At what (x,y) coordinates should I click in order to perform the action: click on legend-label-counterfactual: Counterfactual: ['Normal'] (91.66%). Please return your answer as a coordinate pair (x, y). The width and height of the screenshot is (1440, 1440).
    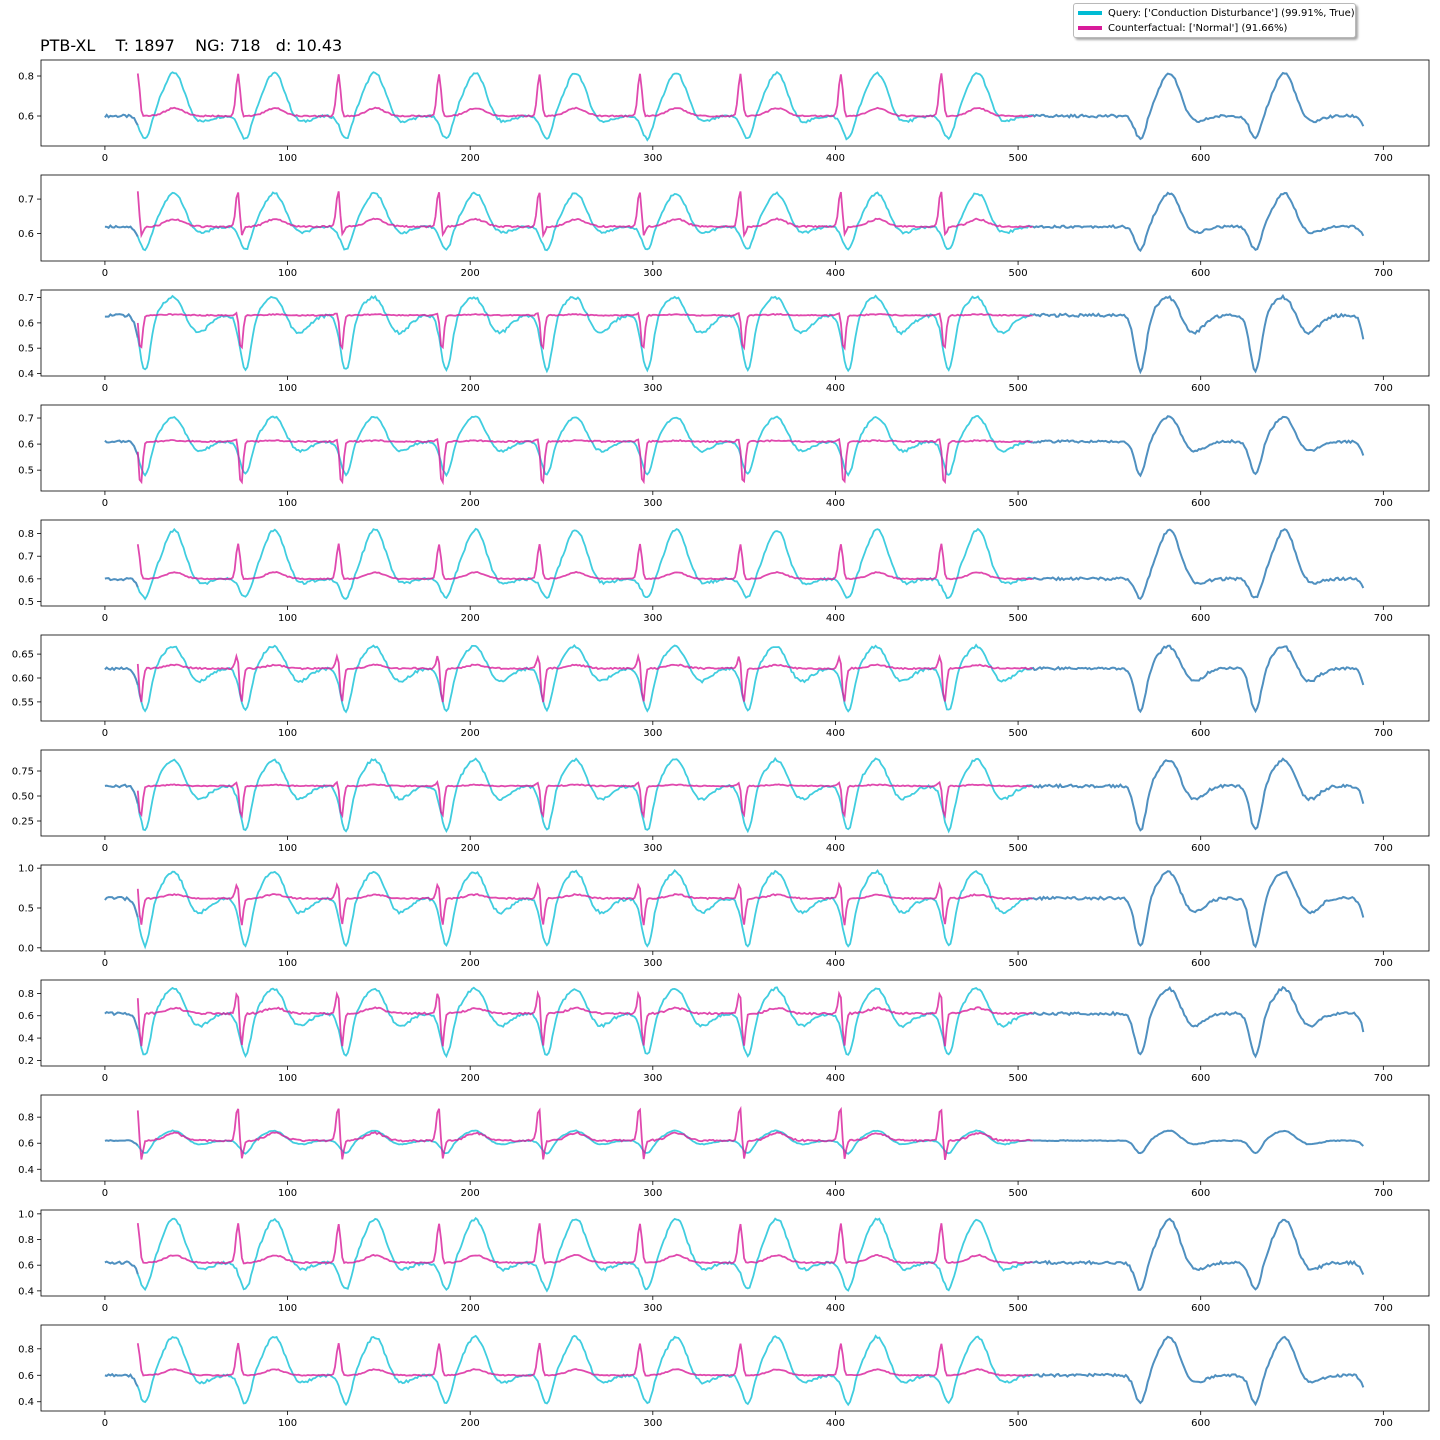
    Looking at the image, I should click on (1198, 28).